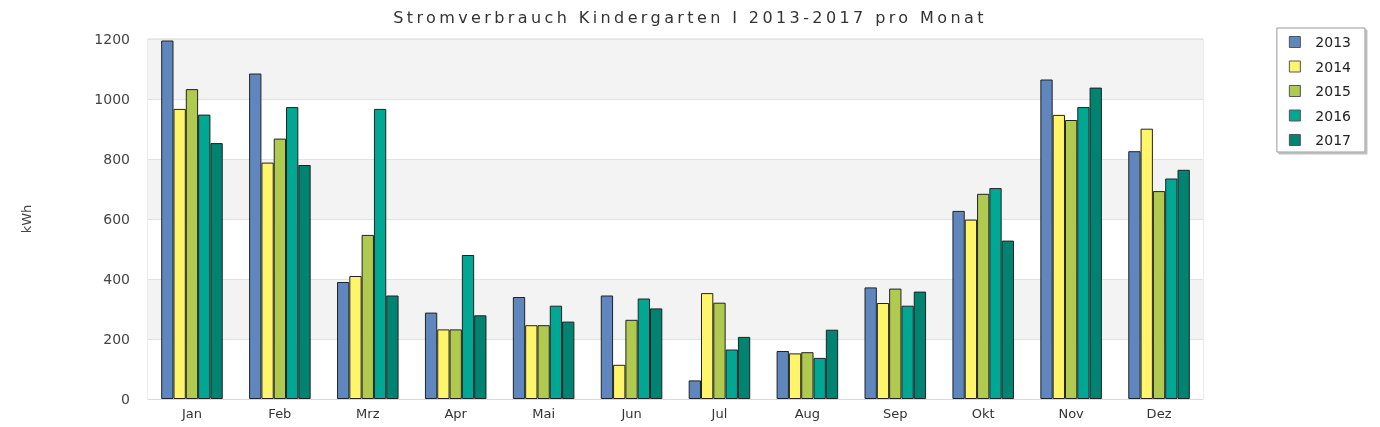 The height and width of the screenshot is (427, 1380). I want to click on y-tick-label: 0, so click(125, 399).